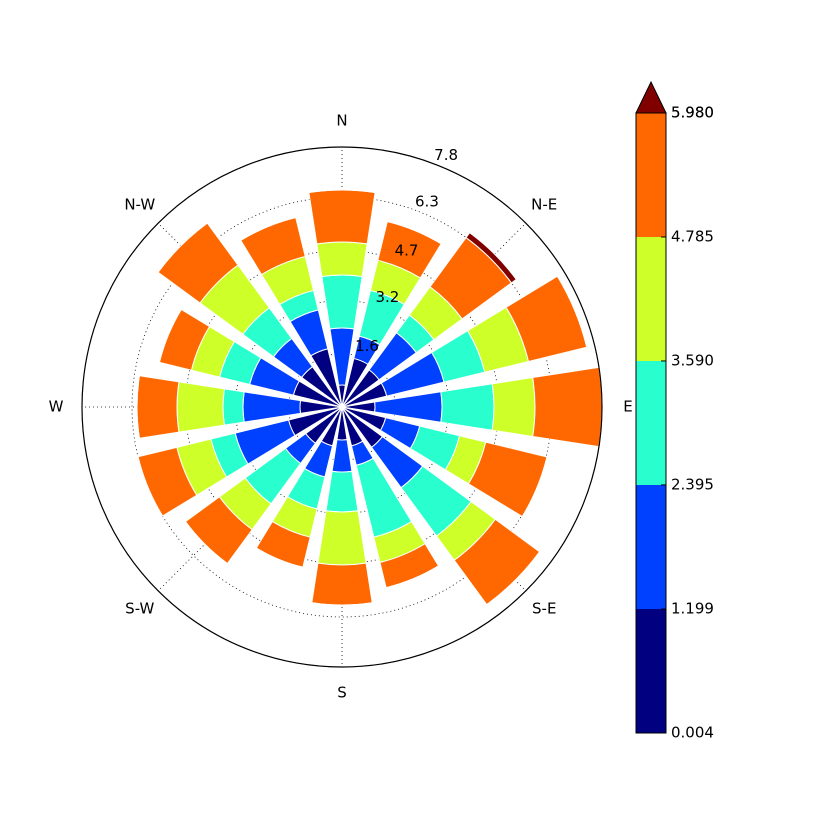 Image resolution: width=815 pixels, height=815 pixels. I want to click on colorbar-frame, so click(651, 423).